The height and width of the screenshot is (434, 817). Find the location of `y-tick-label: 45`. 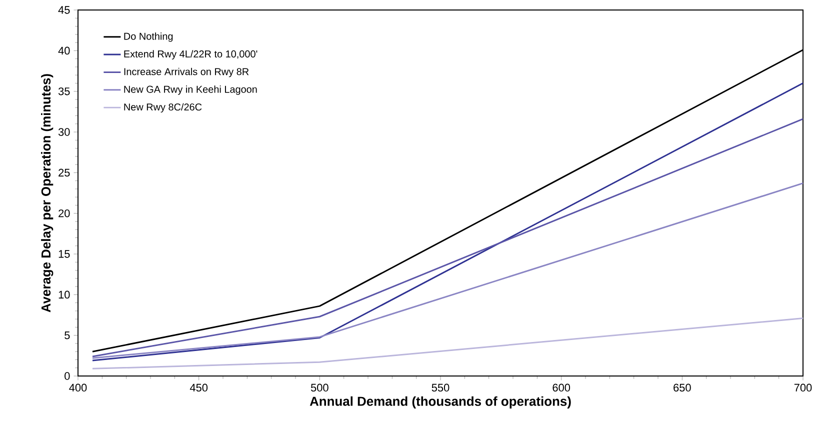

y-tick-label: 45 is located at coordinates (64, 10).